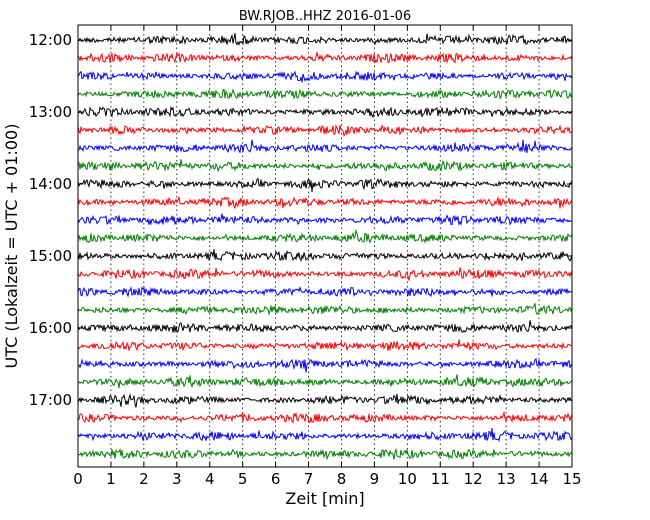  What do you see at coordinates (440, 479) in the screenshot?
I see `x-tick-label: 11` at bounding box center [440, 479].